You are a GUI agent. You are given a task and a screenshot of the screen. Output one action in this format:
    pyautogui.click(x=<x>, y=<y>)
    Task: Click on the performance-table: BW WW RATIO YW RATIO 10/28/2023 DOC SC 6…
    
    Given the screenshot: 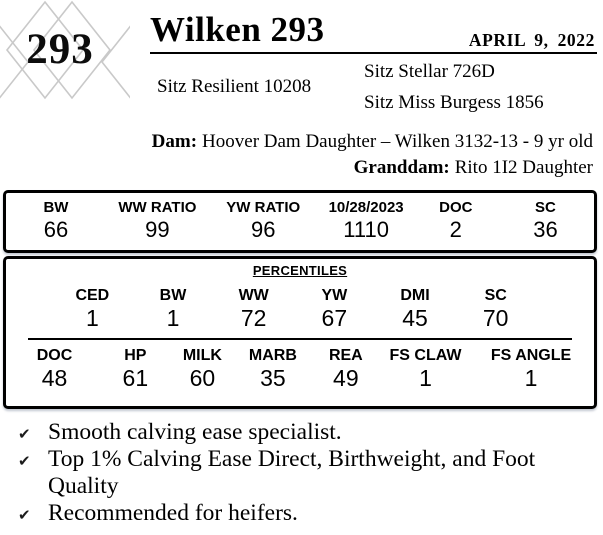 What is the action you would take?
    pyautogui.click(x=300, y=221)
    